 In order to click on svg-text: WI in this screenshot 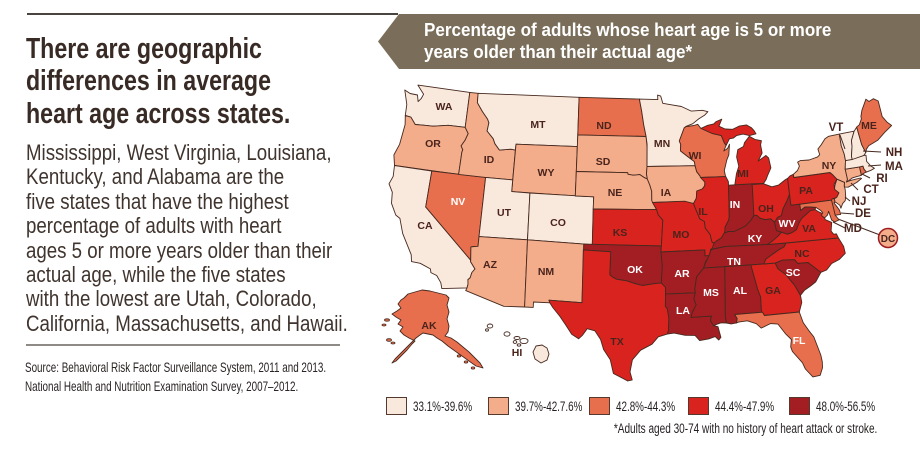, I will do `click(695, 156)`.